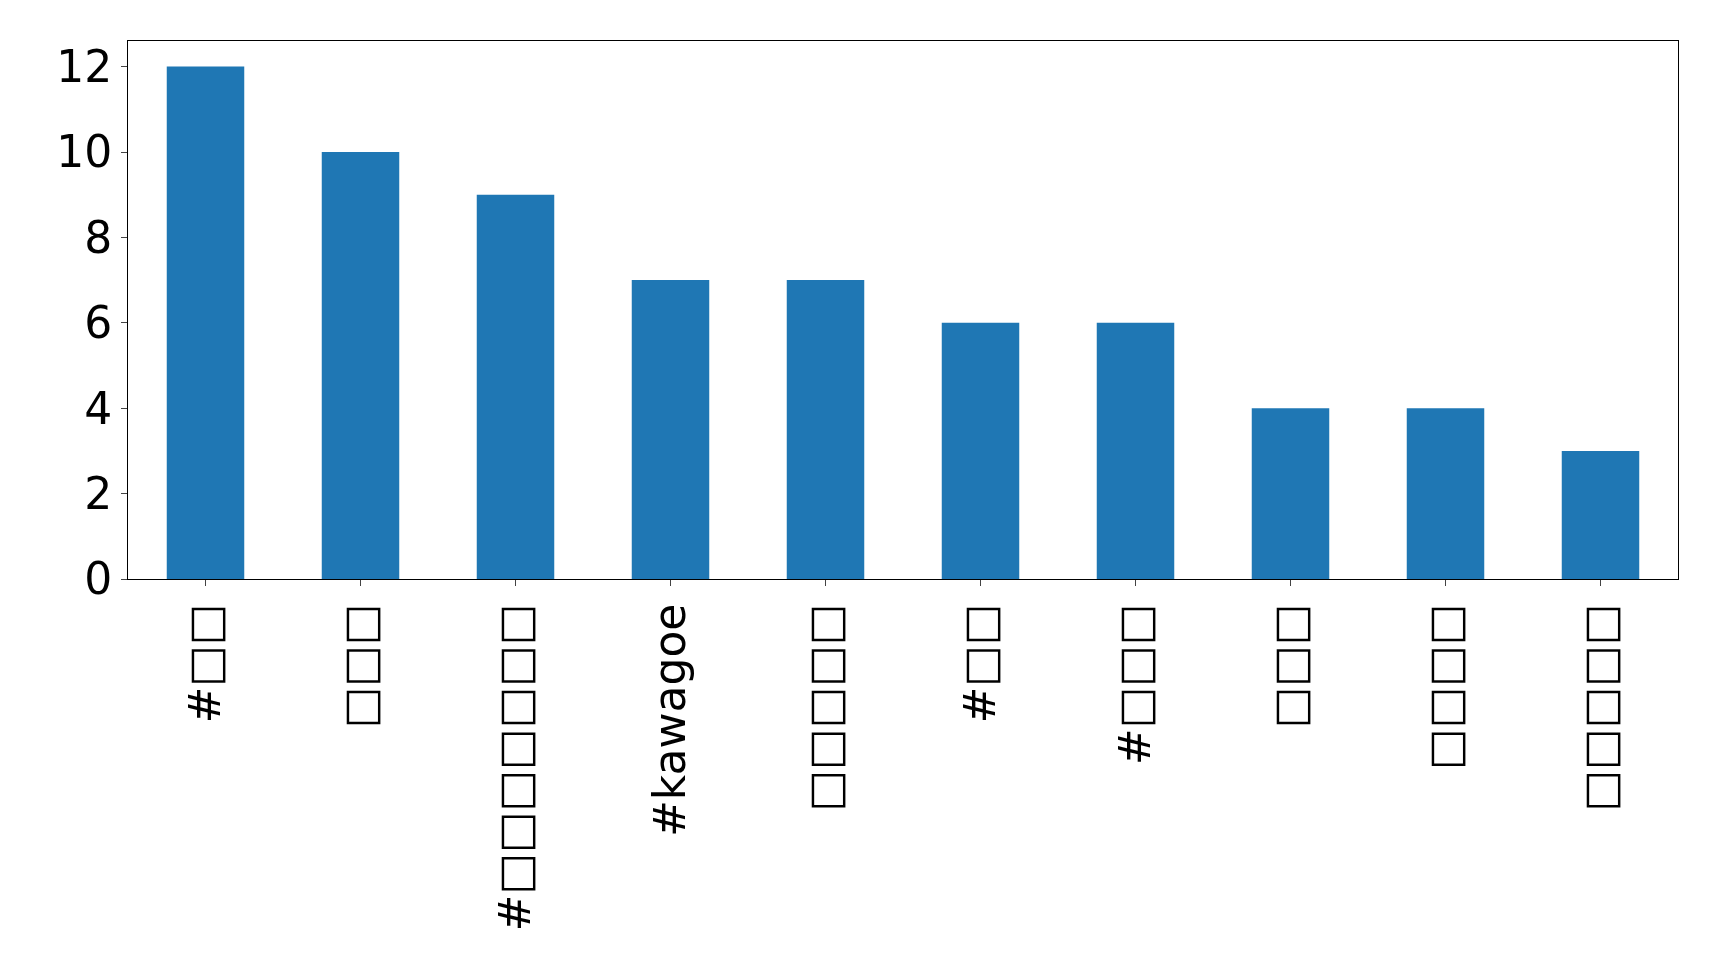 This screenshot has width=1719, height=960. Describe the element at coordinates (98, 493) in the screenshot. I see `y-tick-label: 2` at that location.